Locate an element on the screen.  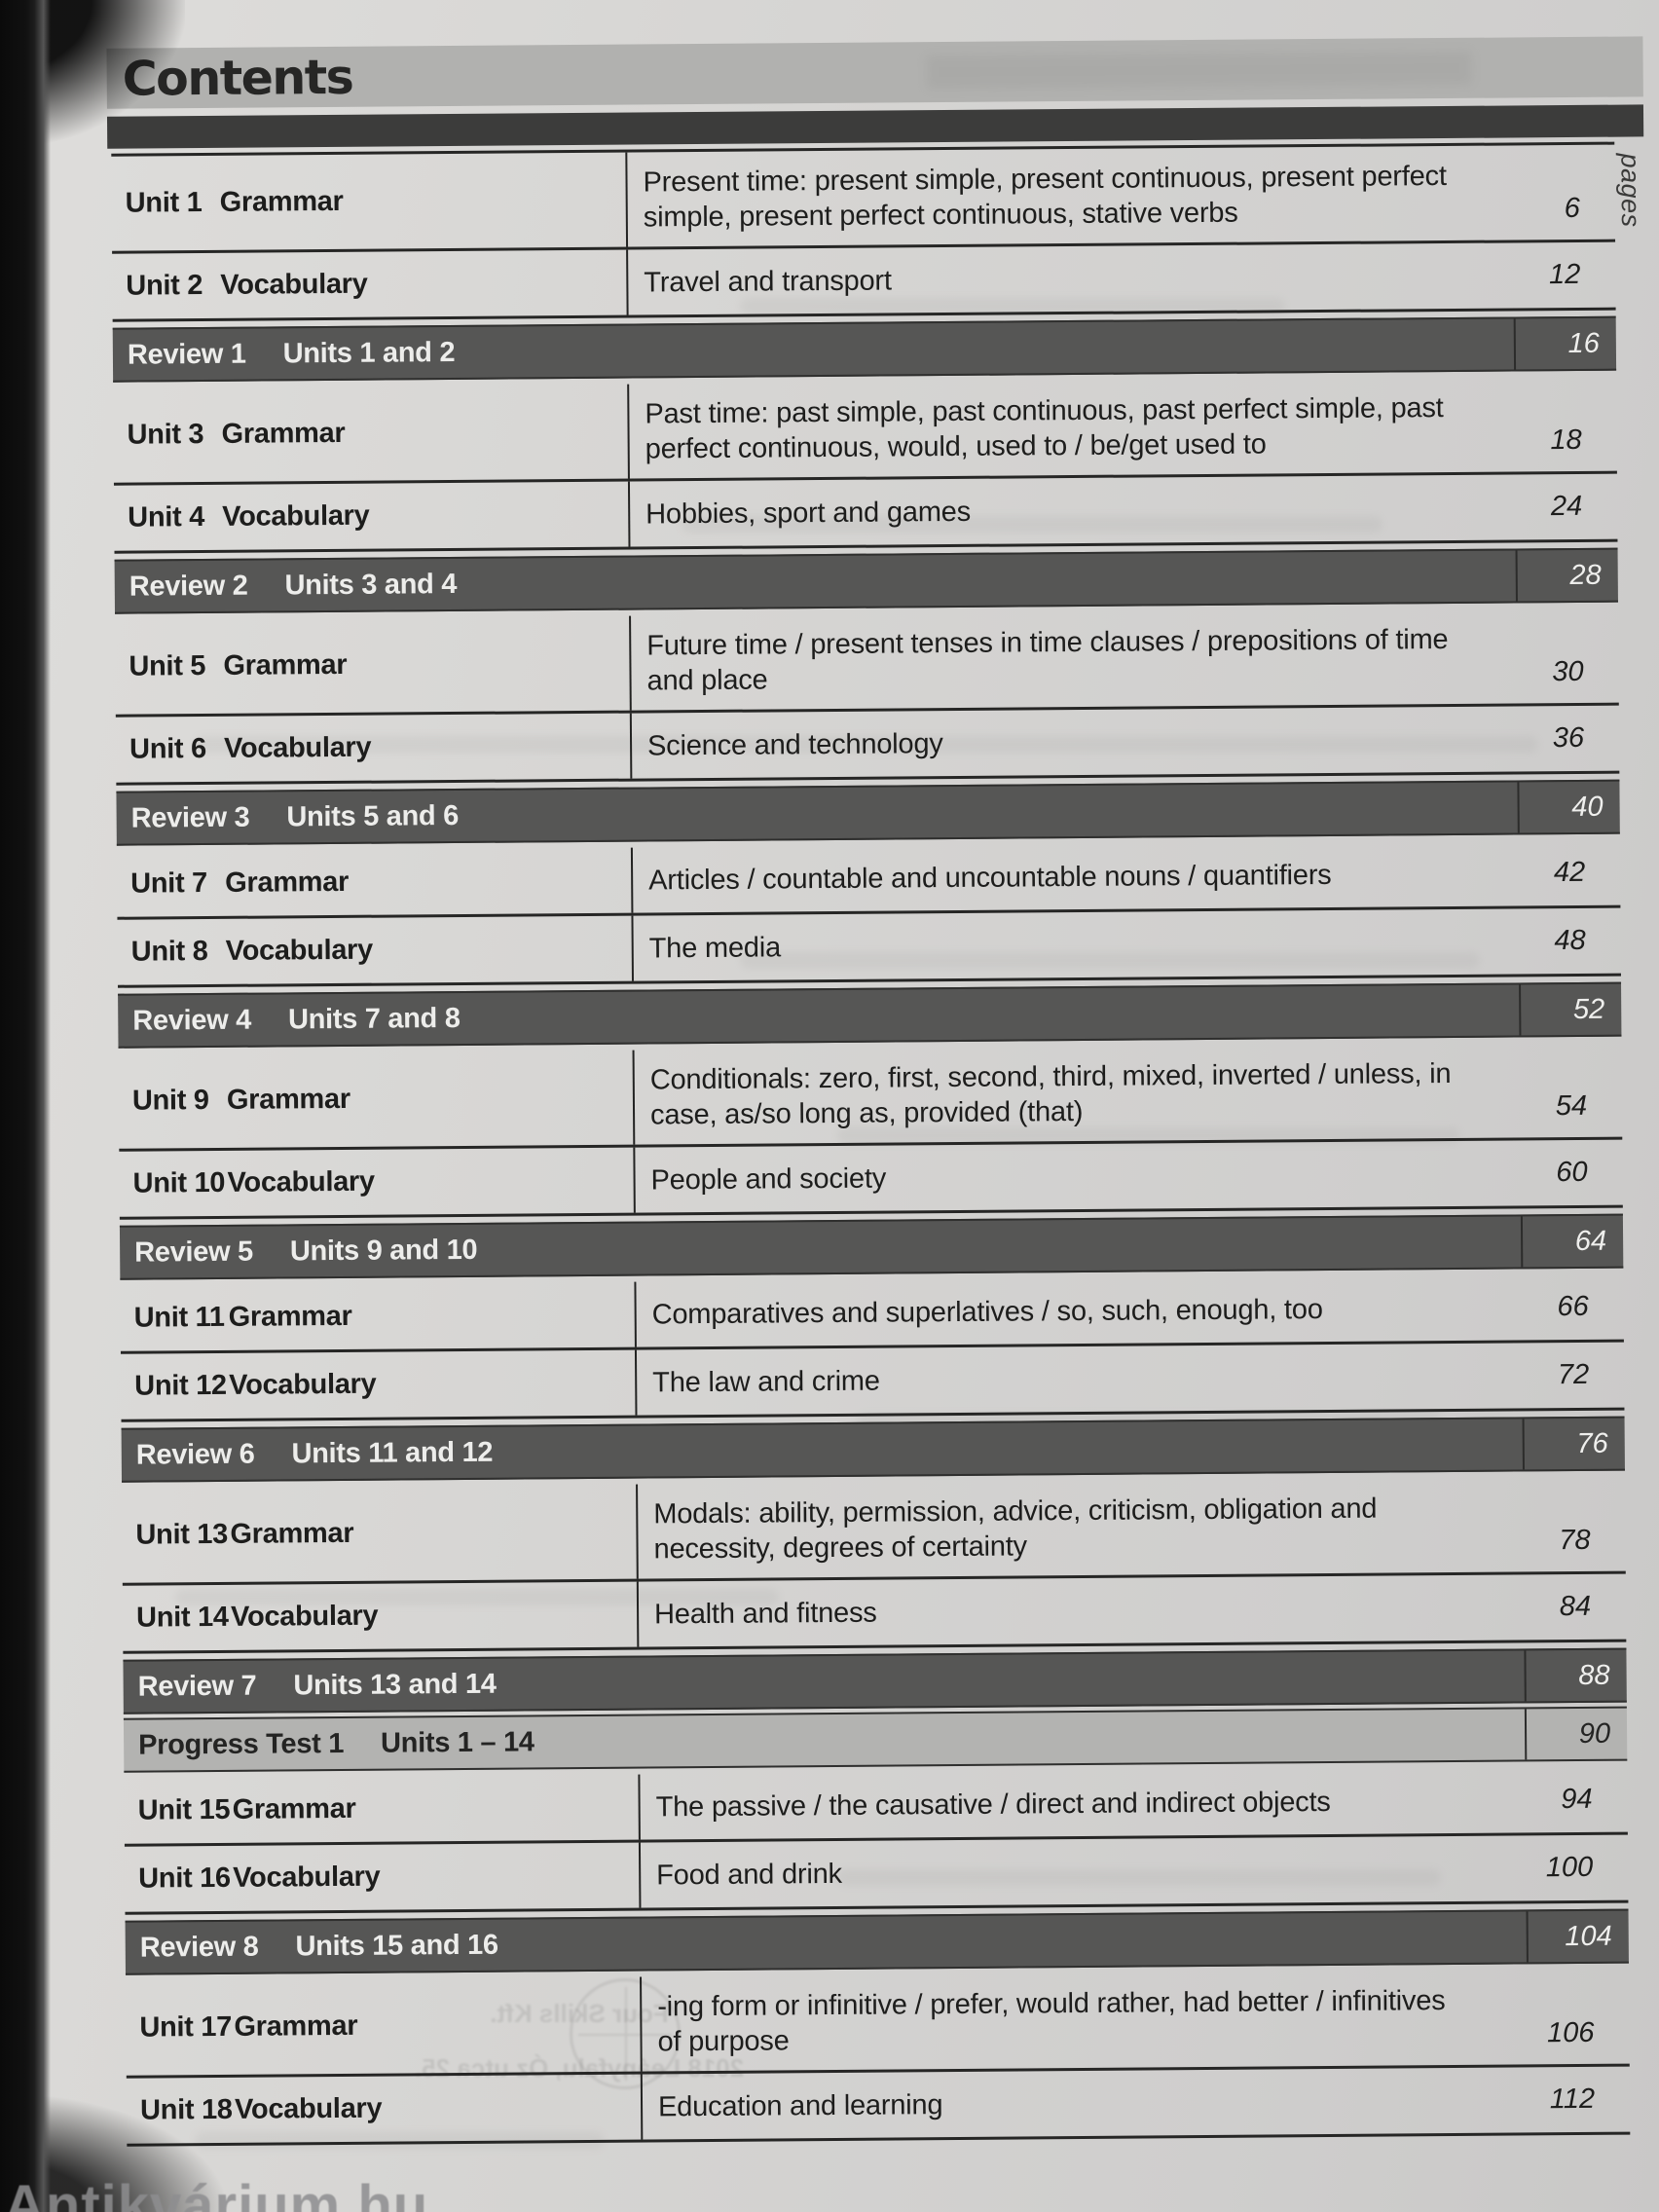
toc-review-row: Review 8 Units 15 and 16 104 is located at coordinates (877, 1941).